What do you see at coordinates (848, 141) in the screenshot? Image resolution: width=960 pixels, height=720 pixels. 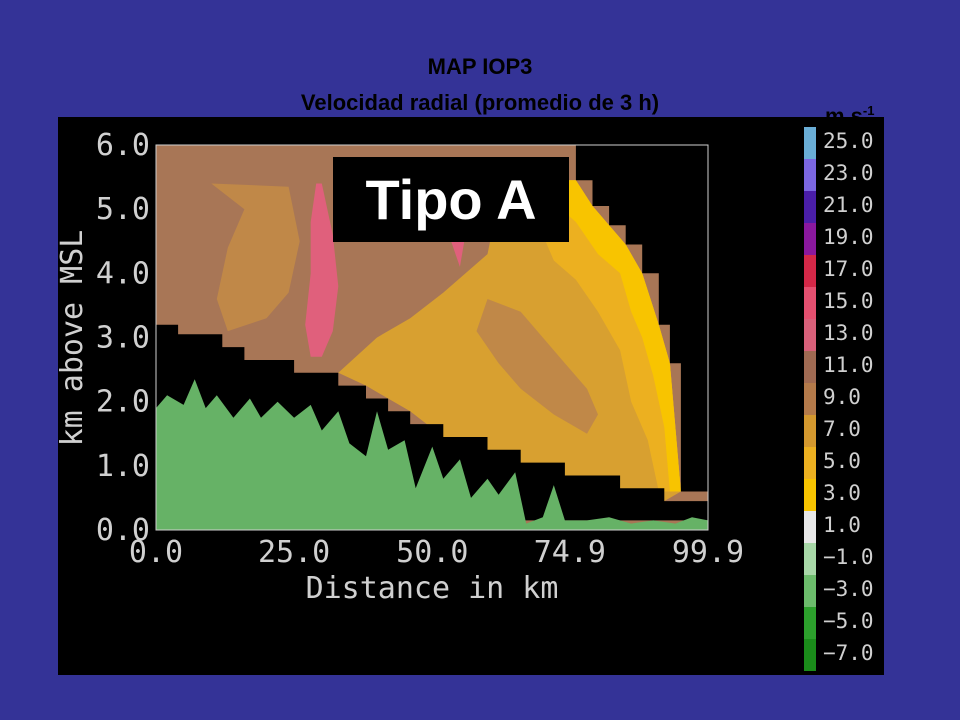 I see `colorbar-label: 25.0` at bounding box center [848, 141].